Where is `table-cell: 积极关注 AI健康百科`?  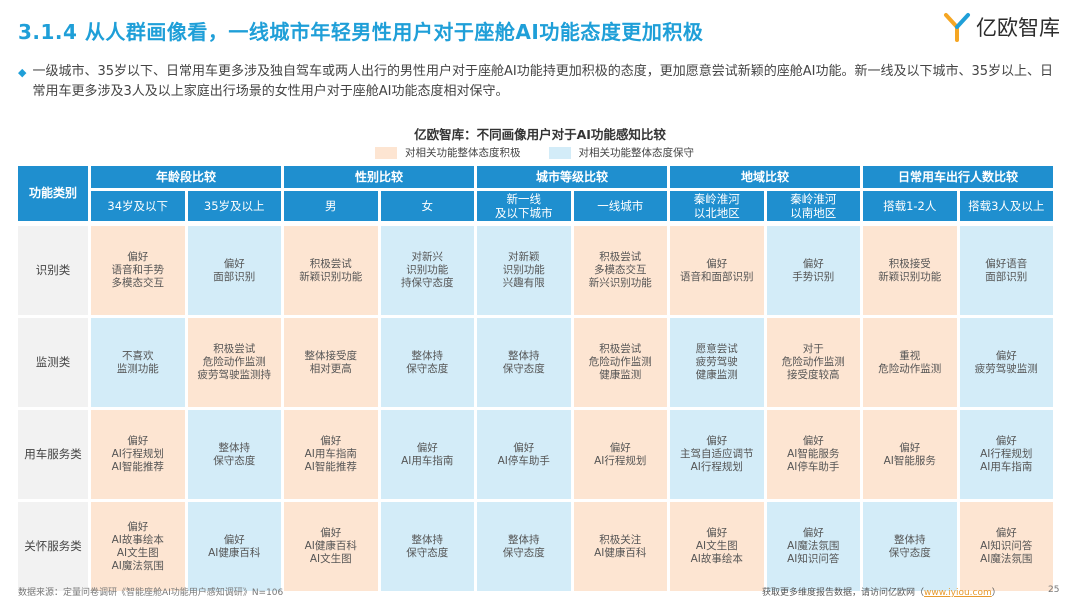 table-cell: 积极关注 AI健康百科 is located at coordinates (620, 546).